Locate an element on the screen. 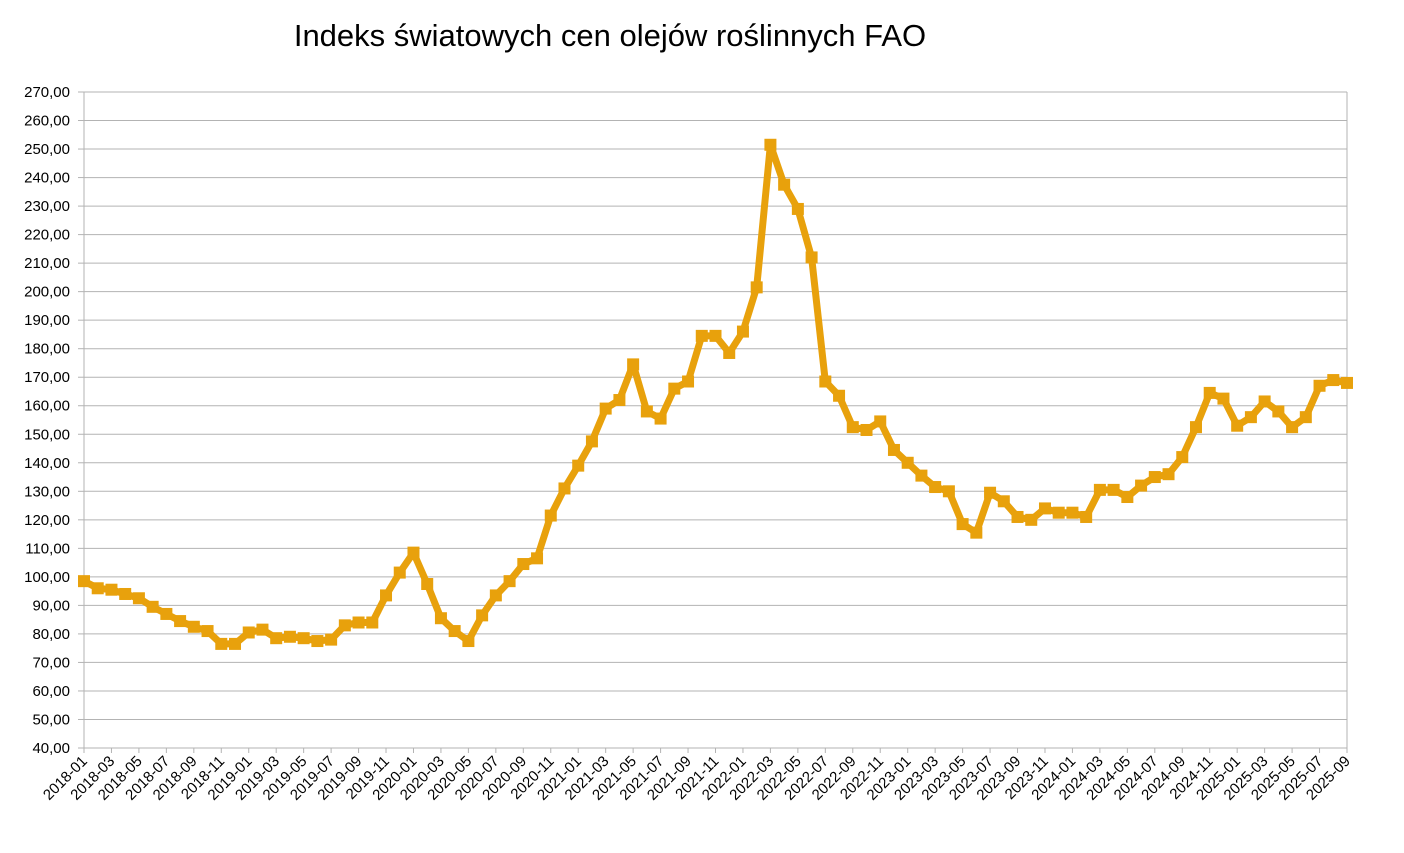  y-tick-label: 90,00 is located at coordinates (51, 605).